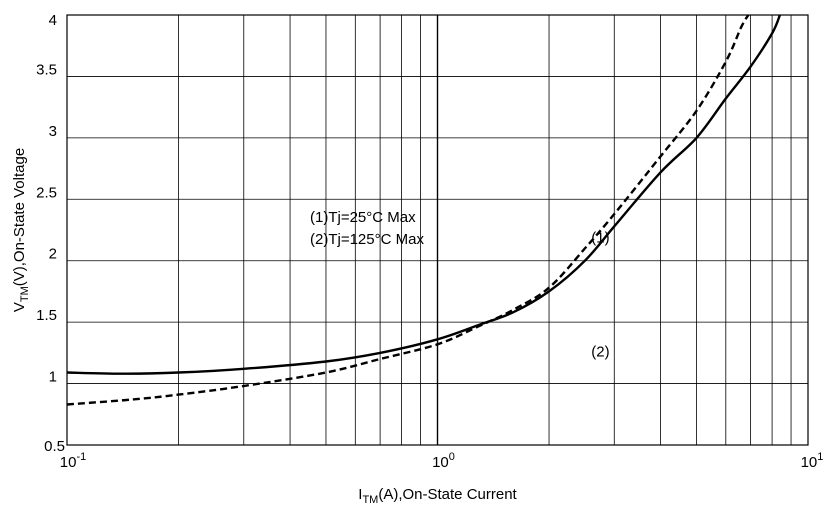 The image size is (825, 506). What do you see at coordinates (452, 457) in the screenshot?
I see `x-tick-exponent: 0` at bounding box center [452, 457].